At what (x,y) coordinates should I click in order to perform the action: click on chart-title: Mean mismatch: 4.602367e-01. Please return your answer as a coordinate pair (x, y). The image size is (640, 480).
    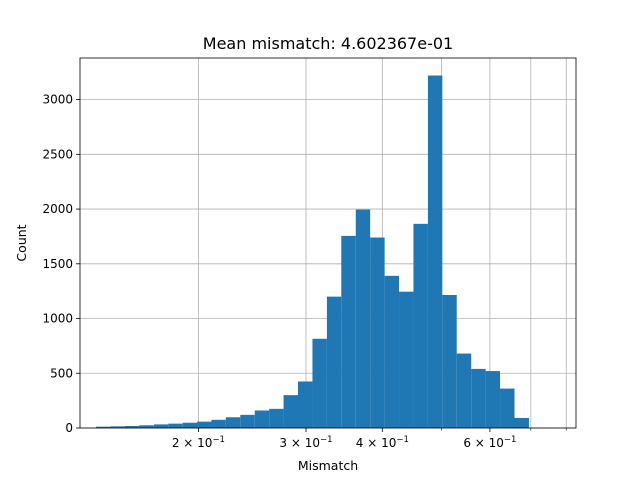
    Looking at the image, I should click on (328, 43).